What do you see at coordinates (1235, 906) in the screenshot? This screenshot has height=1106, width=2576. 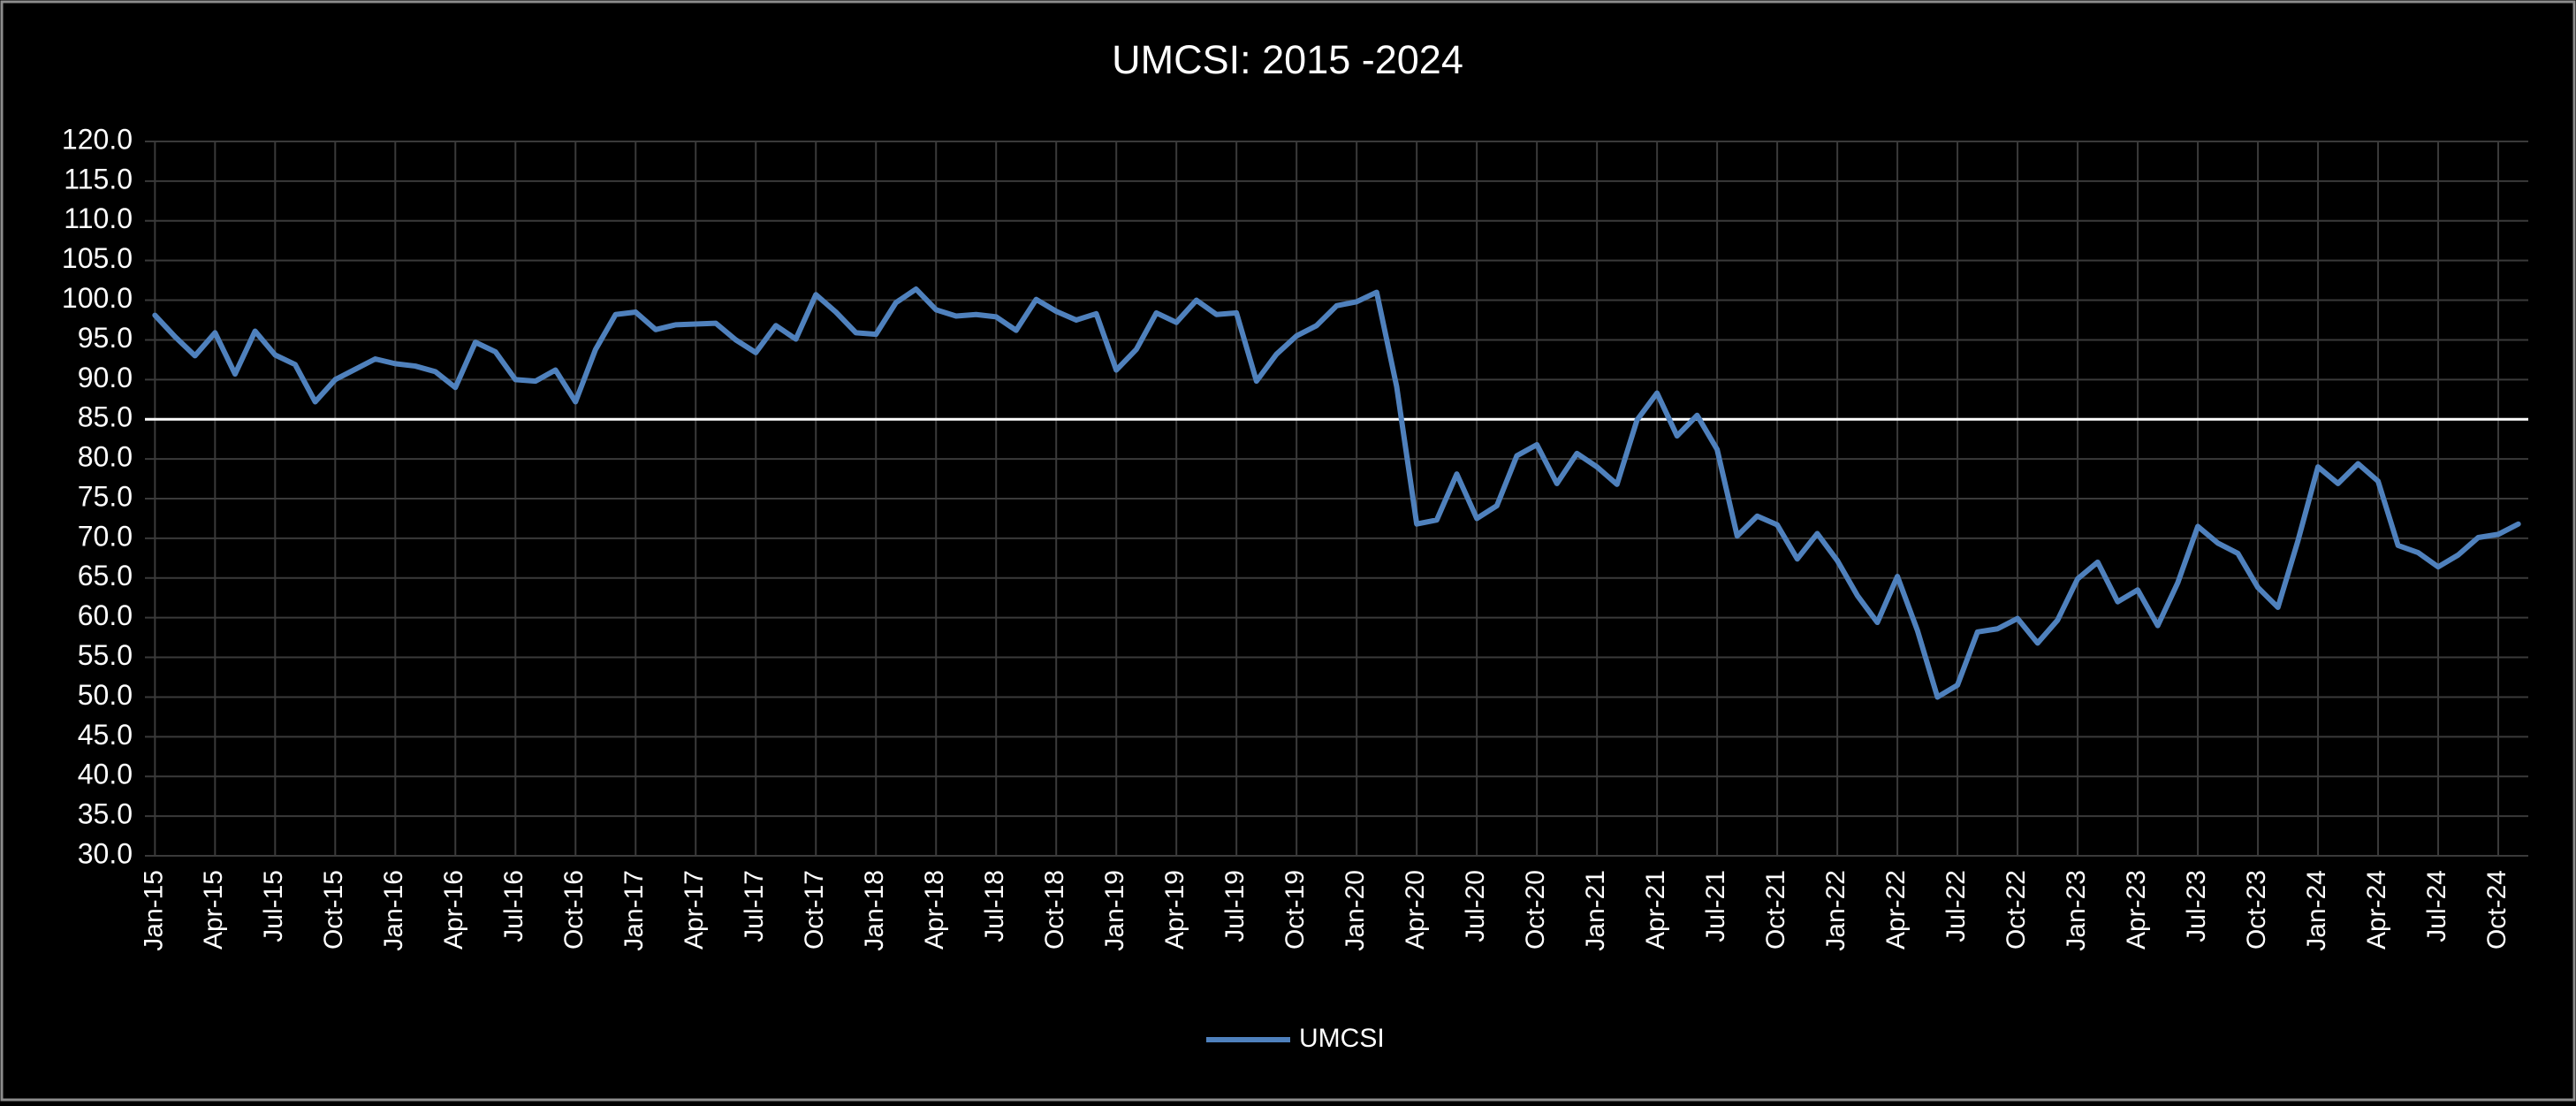 I see `x-tick-label: Jul-19` at bounding box center [1235, 906].